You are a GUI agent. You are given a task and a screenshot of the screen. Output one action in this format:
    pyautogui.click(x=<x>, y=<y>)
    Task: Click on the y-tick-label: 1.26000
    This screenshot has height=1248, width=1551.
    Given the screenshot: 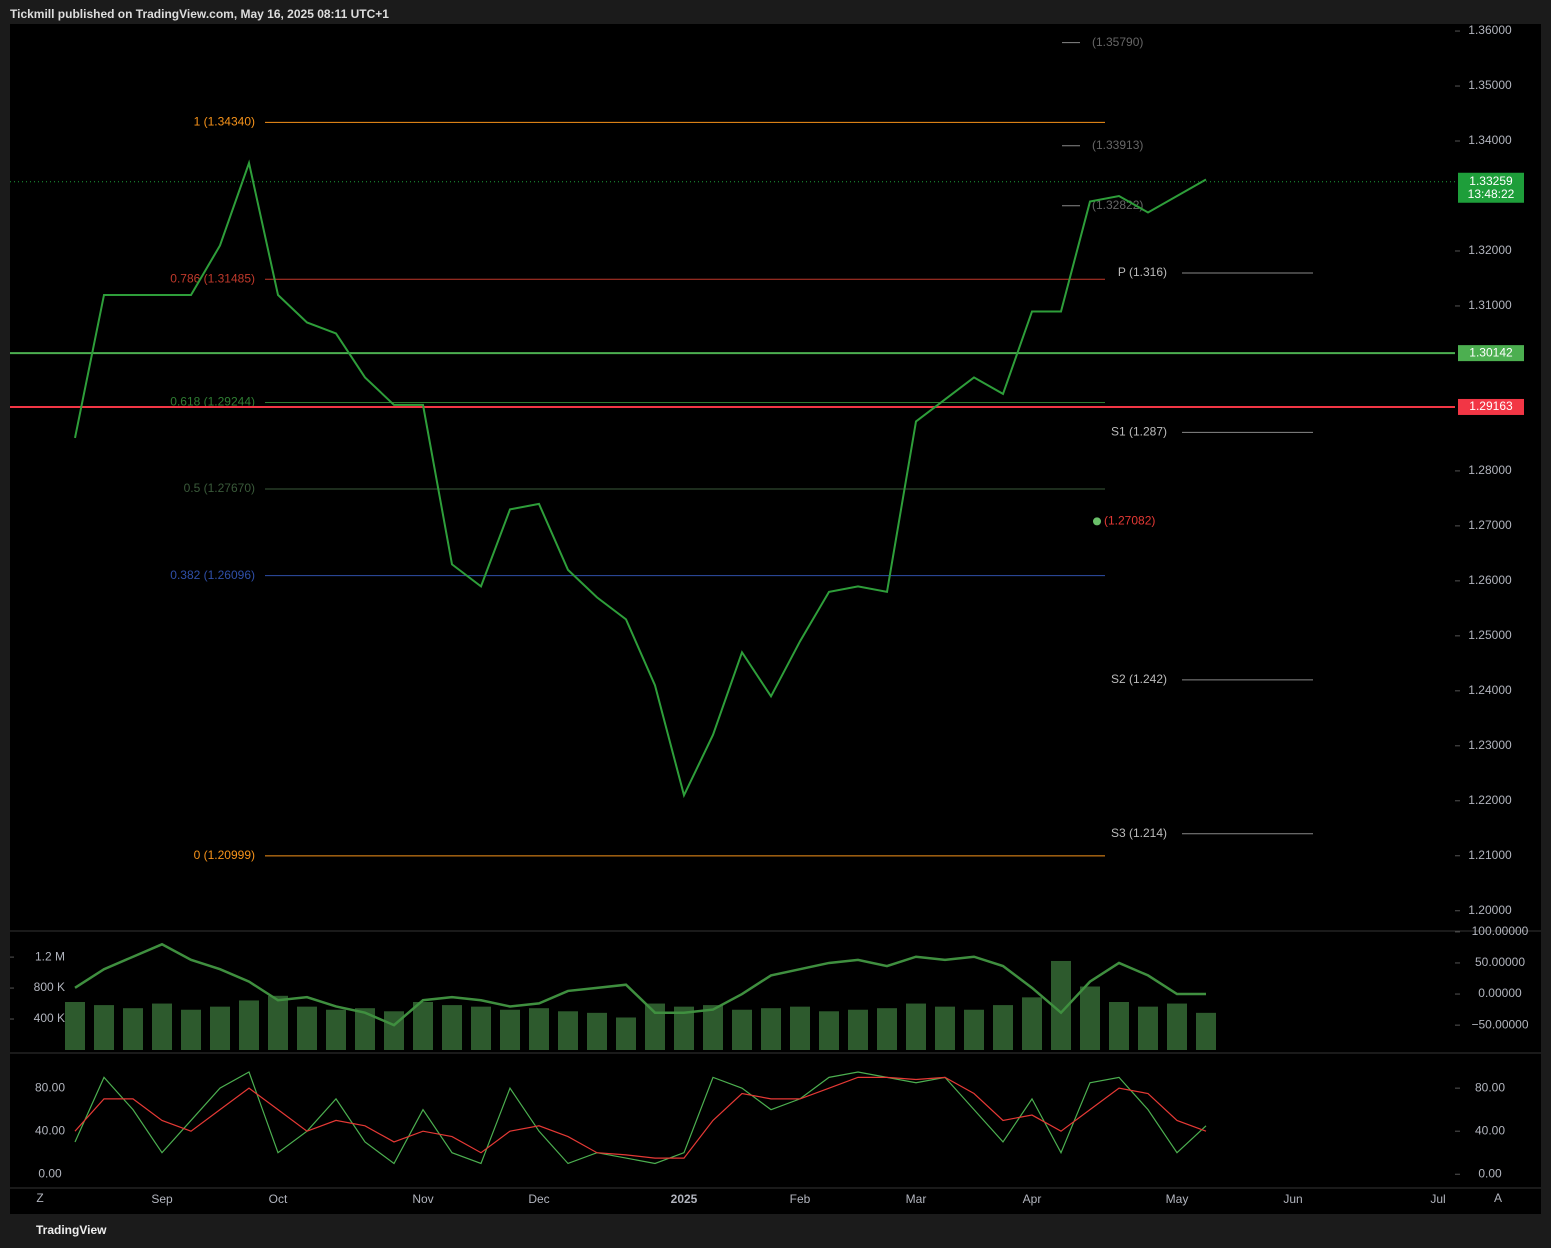 What is the action you would take?
    pyautogui.click(x=1490, y=580)
    